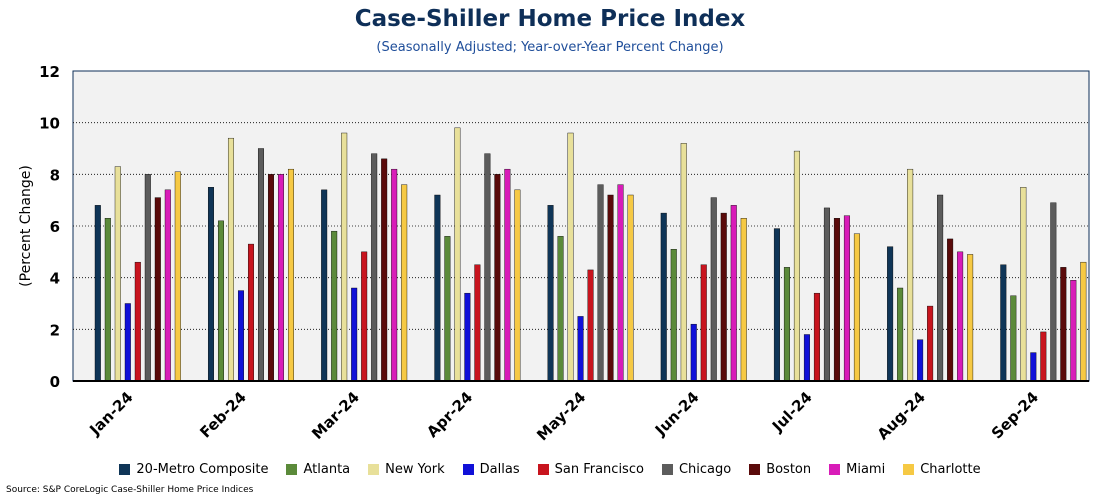 The height and width of the screenshot is (500, 1100). I want to click on legend-item: Miami, so click(857, 469).